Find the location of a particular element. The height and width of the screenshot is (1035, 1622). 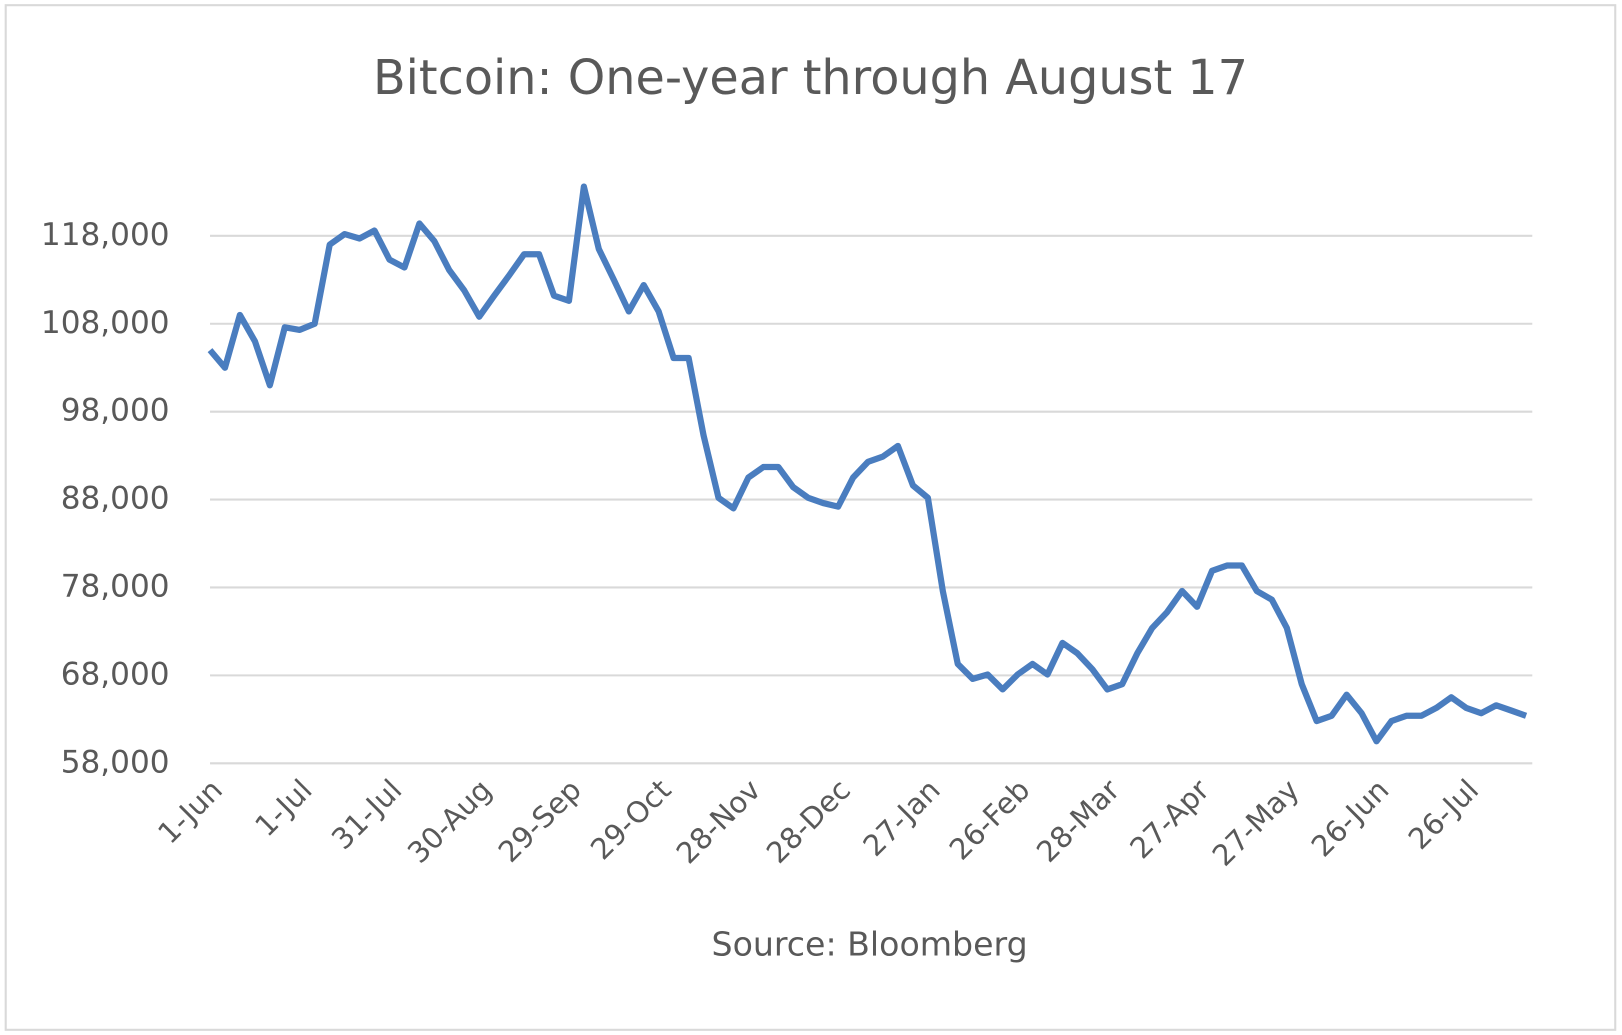

y-tick-label: 88,000 is located at coordinates (115, 499).